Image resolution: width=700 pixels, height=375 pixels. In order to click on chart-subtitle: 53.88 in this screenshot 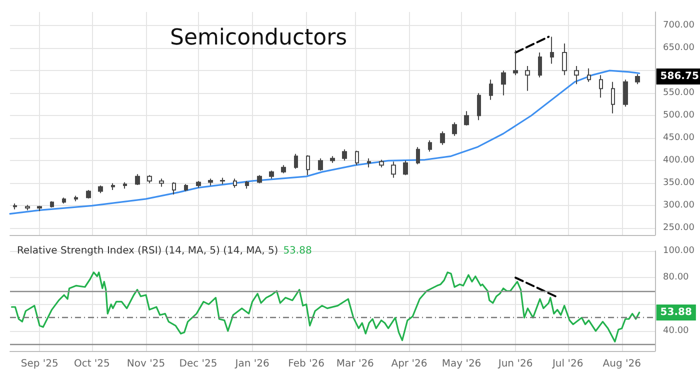, I will do `click(297, 251)`.